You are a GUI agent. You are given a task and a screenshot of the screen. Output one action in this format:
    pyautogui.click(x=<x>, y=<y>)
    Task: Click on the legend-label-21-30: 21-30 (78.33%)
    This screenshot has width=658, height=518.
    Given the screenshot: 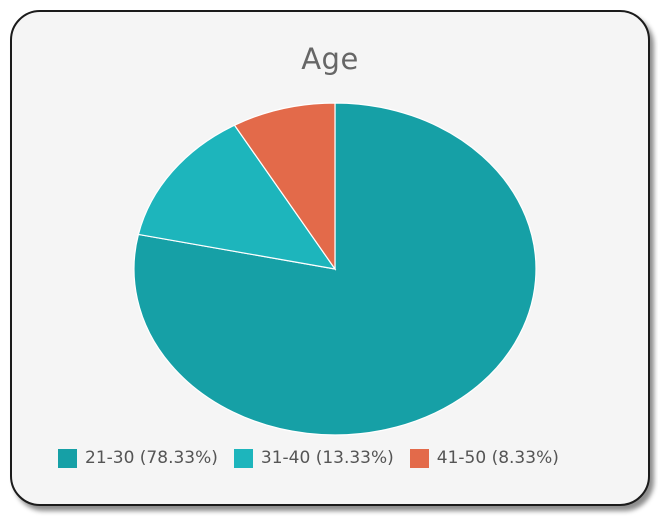 What is the action you would take?
    pyautogui.click(x=151, y=458)
    